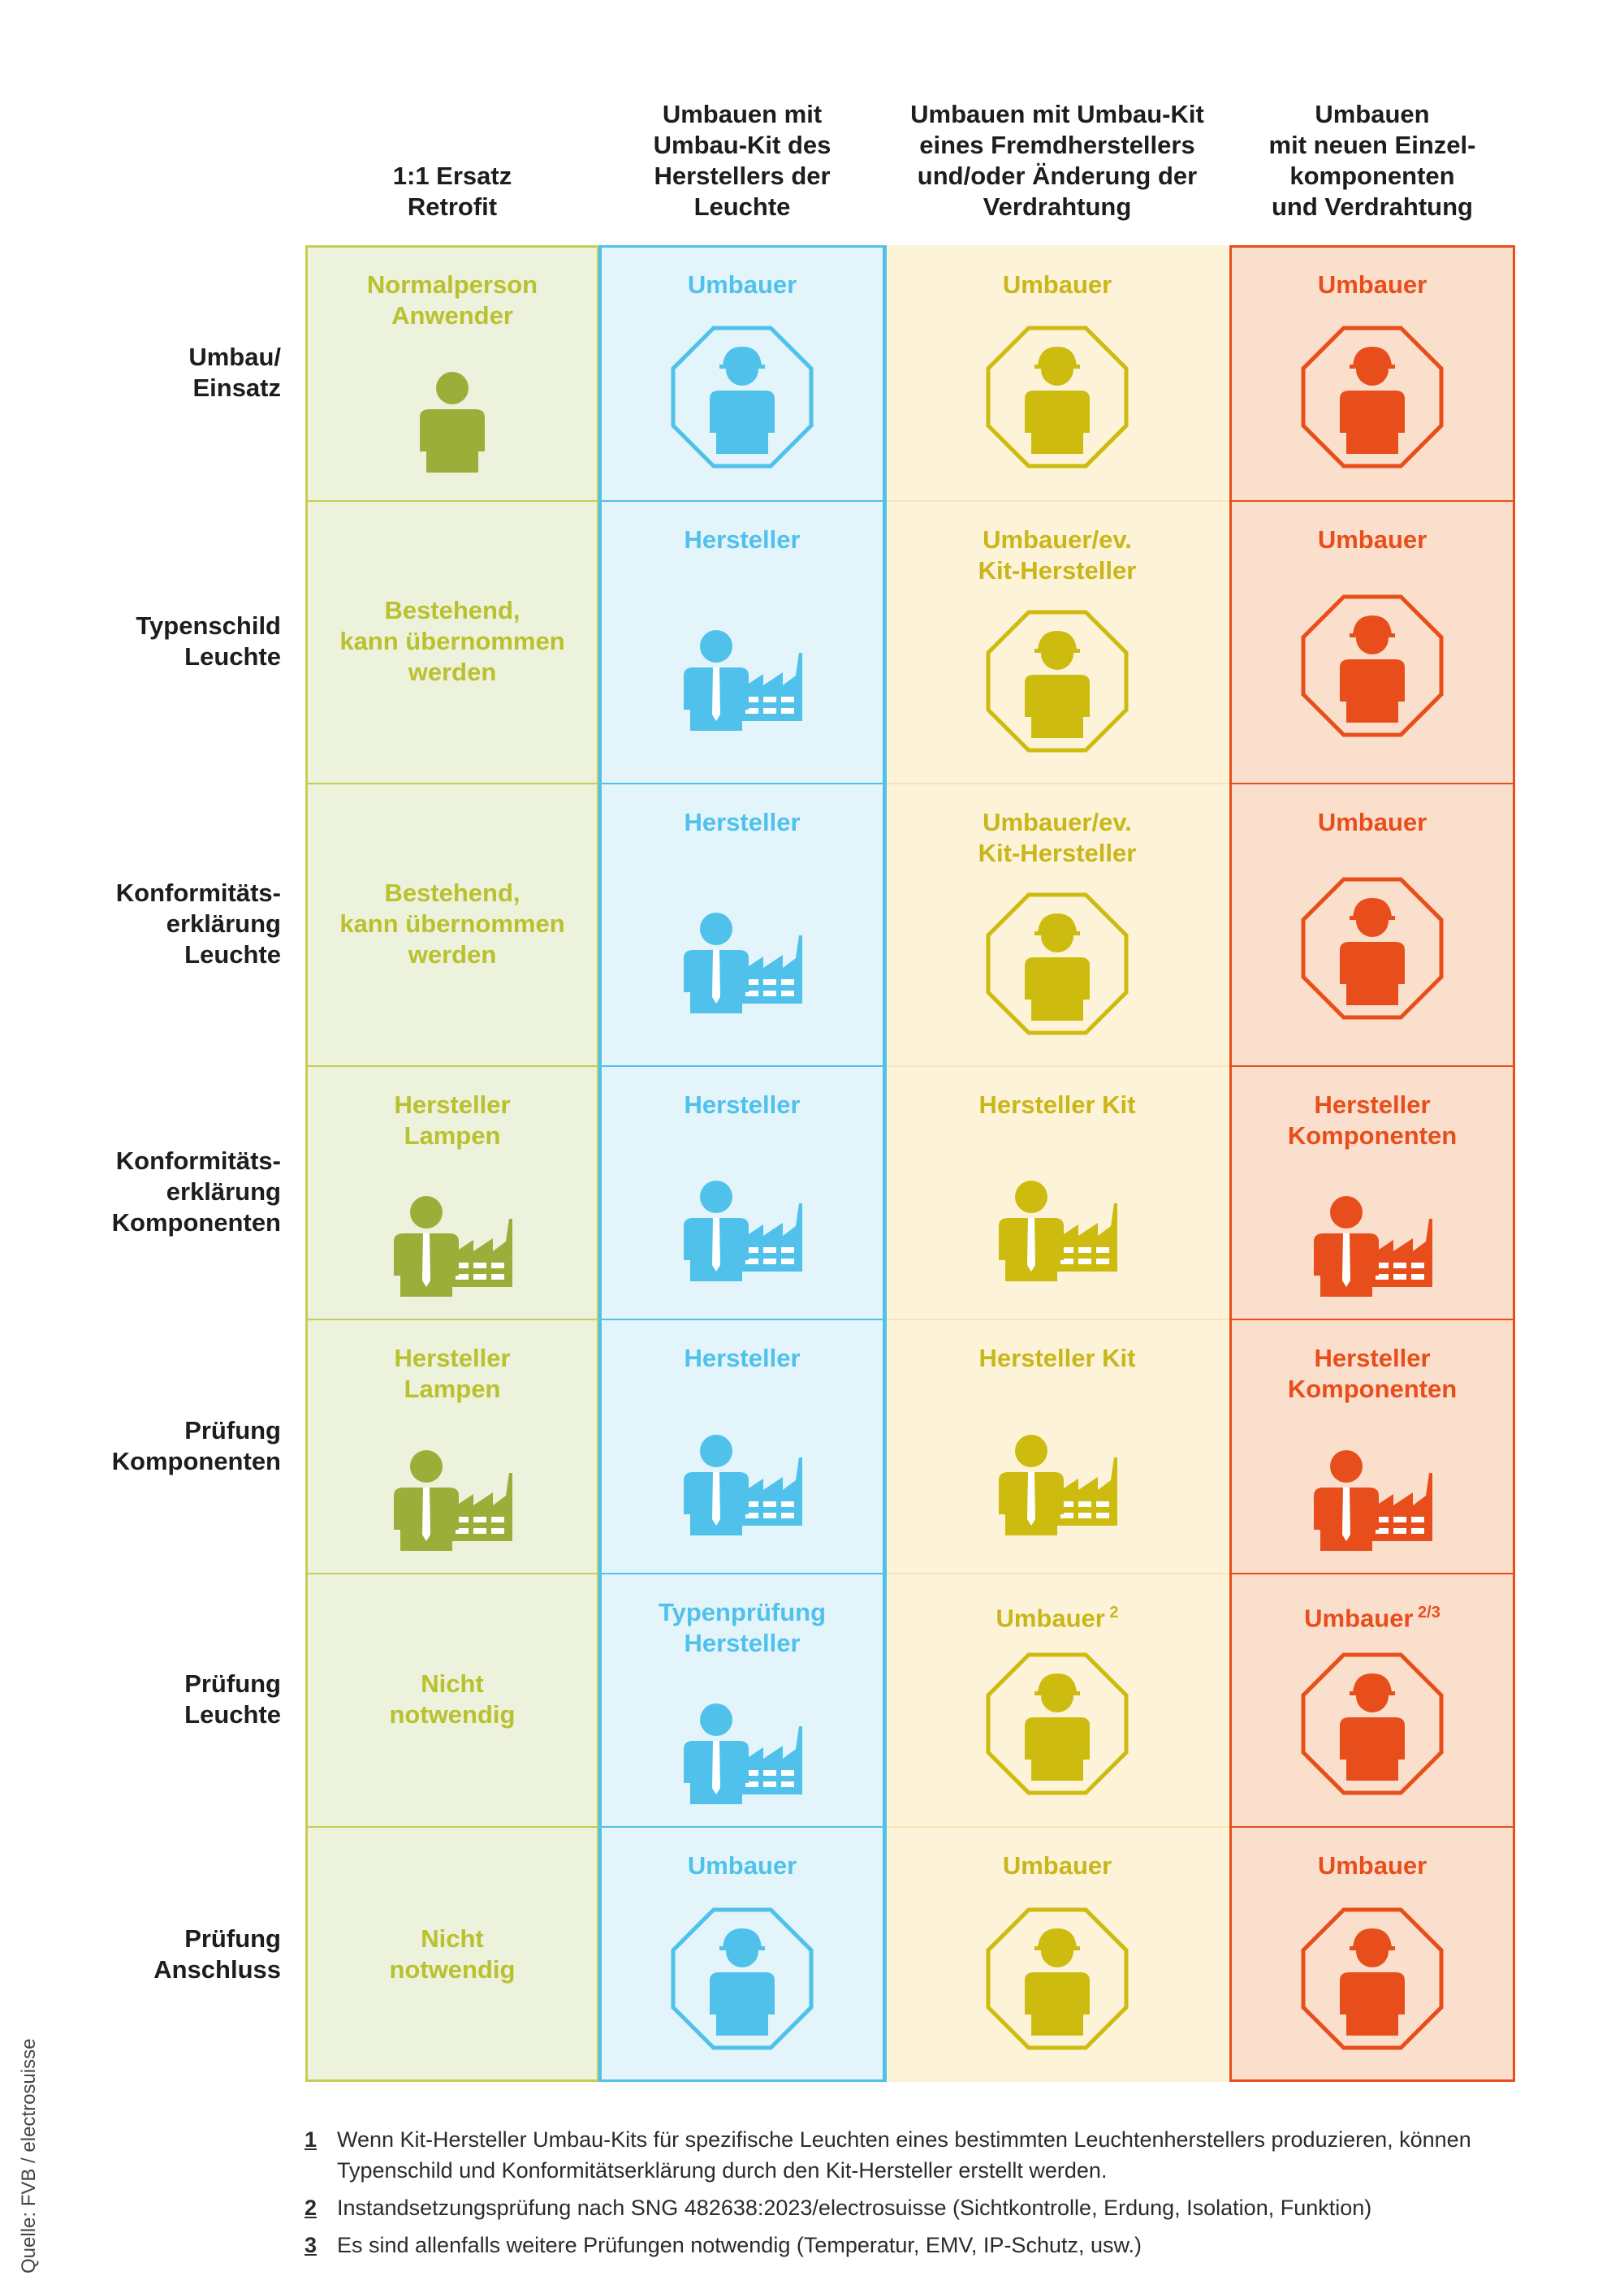  Describe the element at coordinates (29, 2156) in the screenshot. I see `source-credit: Quelle: FVB / electrosuisse` at that location.